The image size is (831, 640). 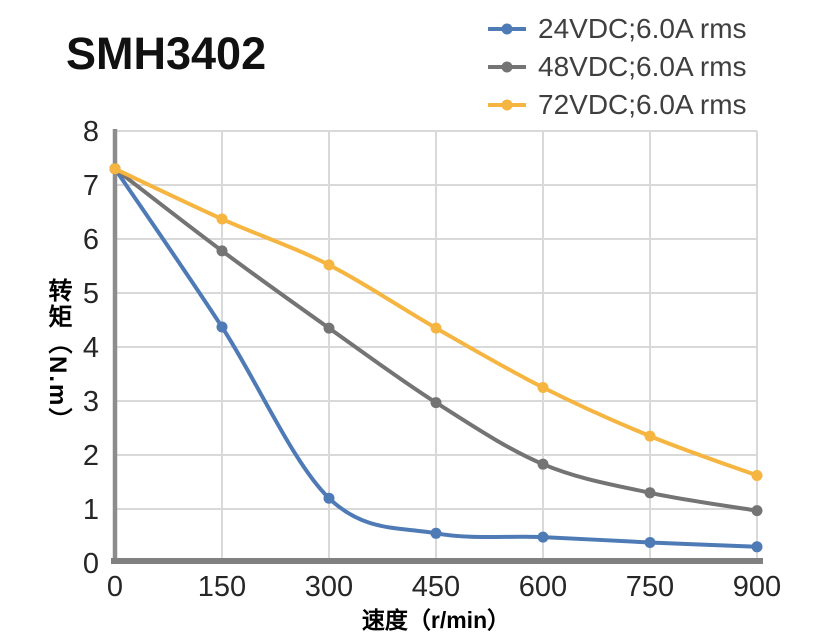 What do you see at coordinates (91, 294) in the screenshot?
I see `y-tick-label: 5` at bounding box center [91, 294].